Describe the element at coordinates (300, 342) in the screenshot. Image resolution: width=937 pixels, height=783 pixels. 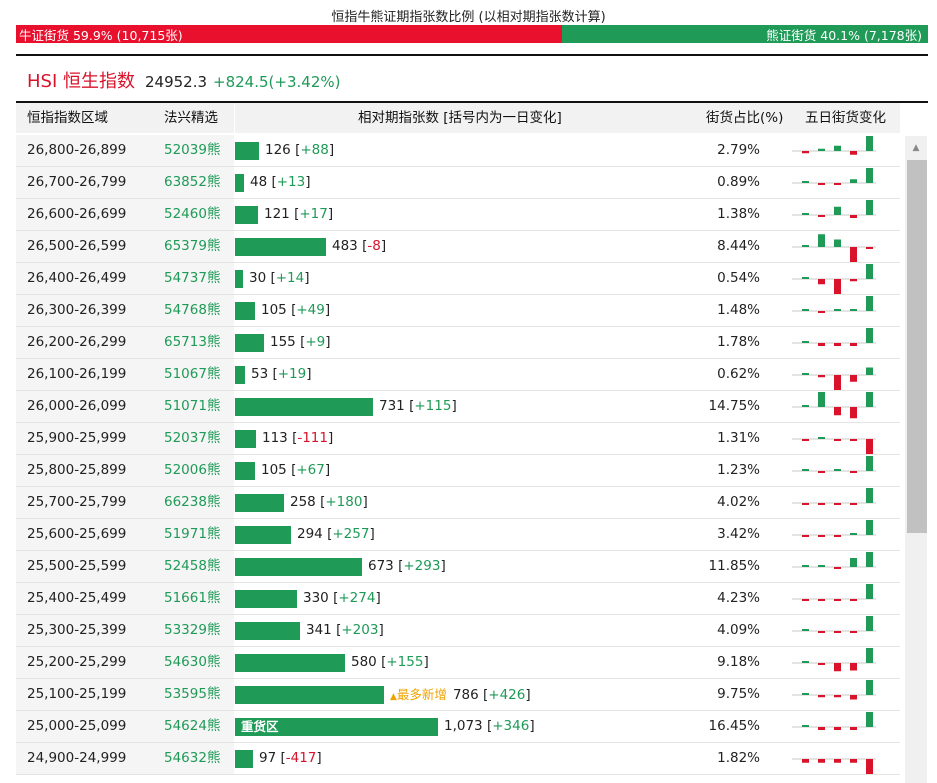
I see `count-value: 155 [+9]` at that location.